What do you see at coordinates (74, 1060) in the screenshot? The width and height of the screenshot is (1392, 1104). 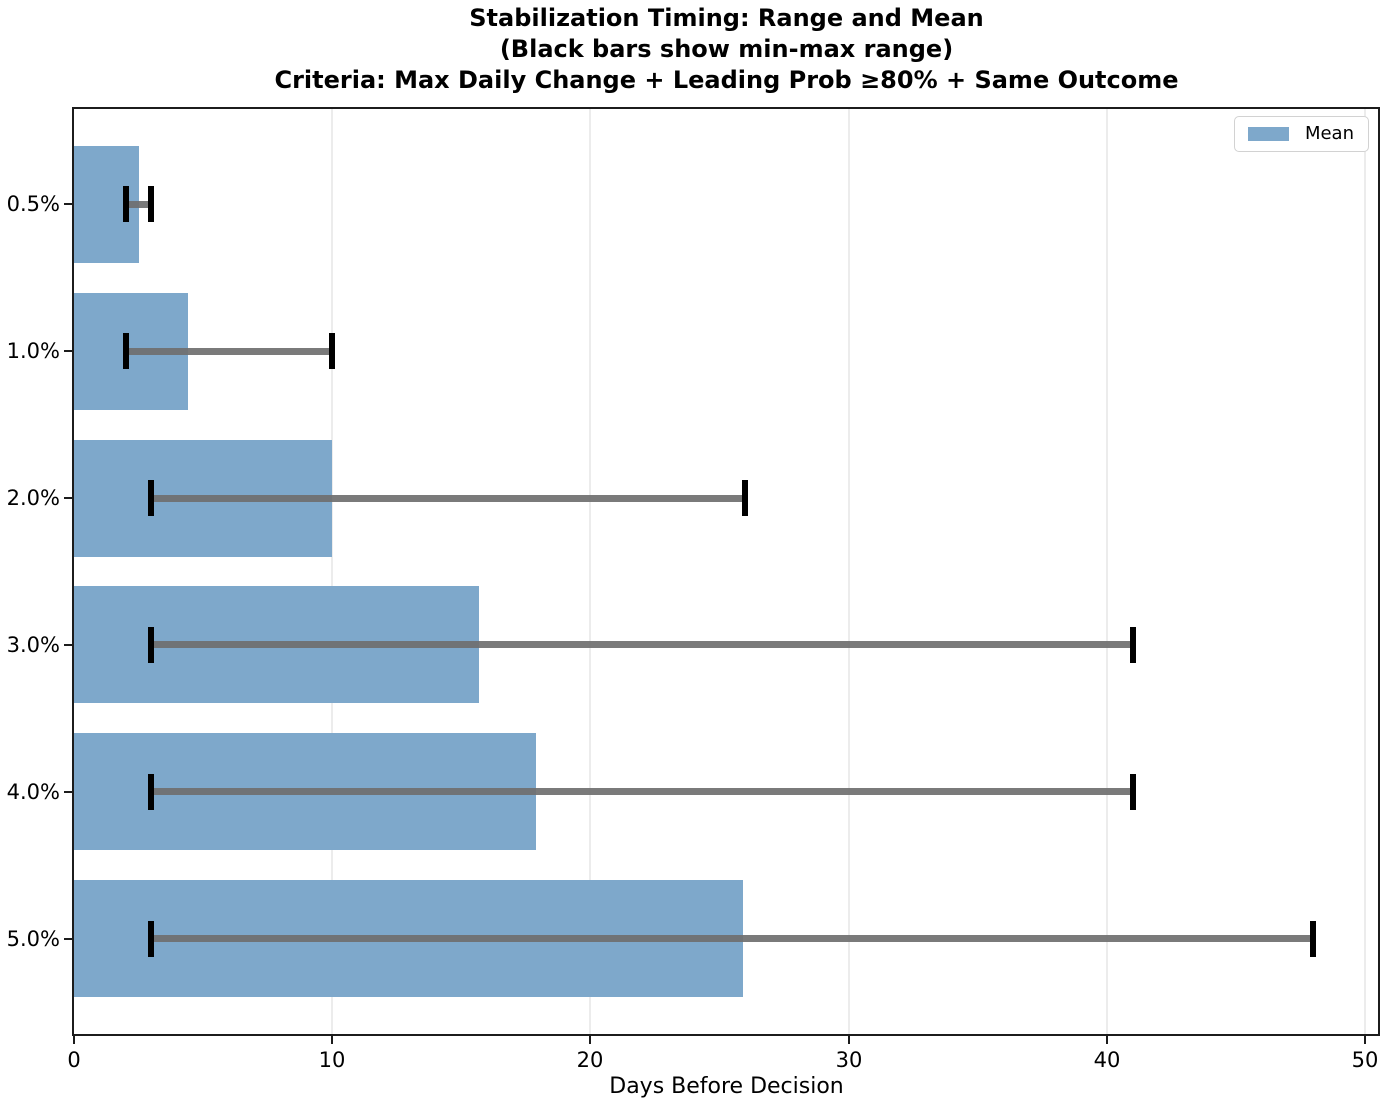 I see `xtick-label-0: 0` at bounding box center [74, 1060].